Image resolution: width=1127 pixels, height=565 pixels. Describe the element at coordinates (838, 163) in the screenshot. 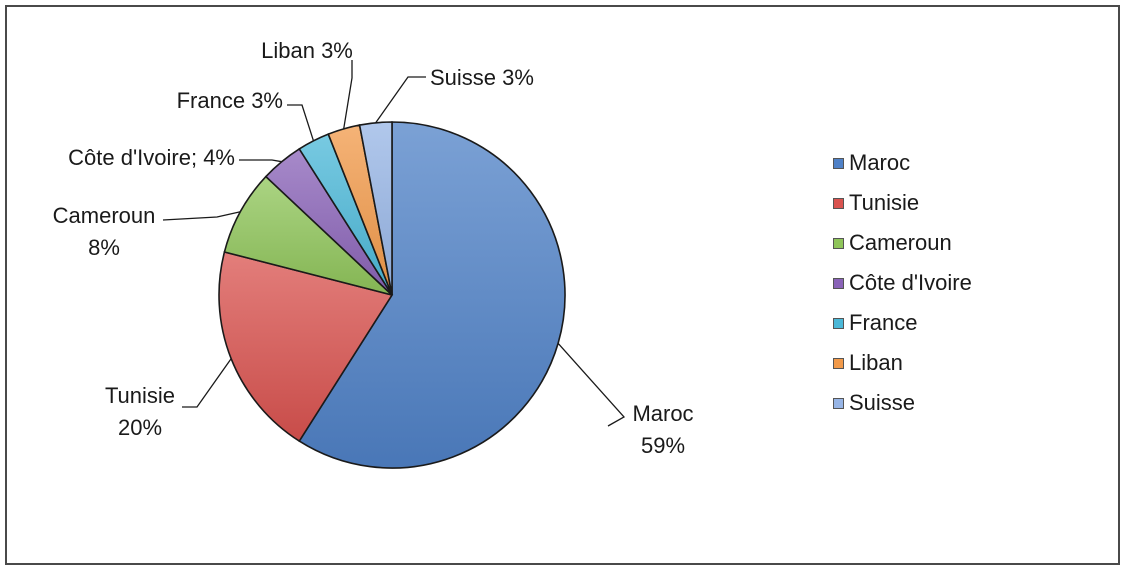

I see `legend-swatch-maroc` at that location.